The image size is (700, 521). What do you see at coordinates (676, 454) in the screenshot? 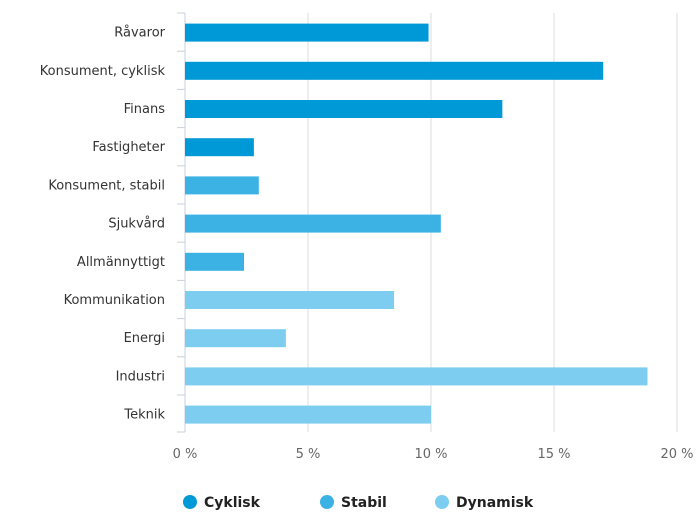
I see `x-tick-label: 20 %` at bounding box center [676, 454].